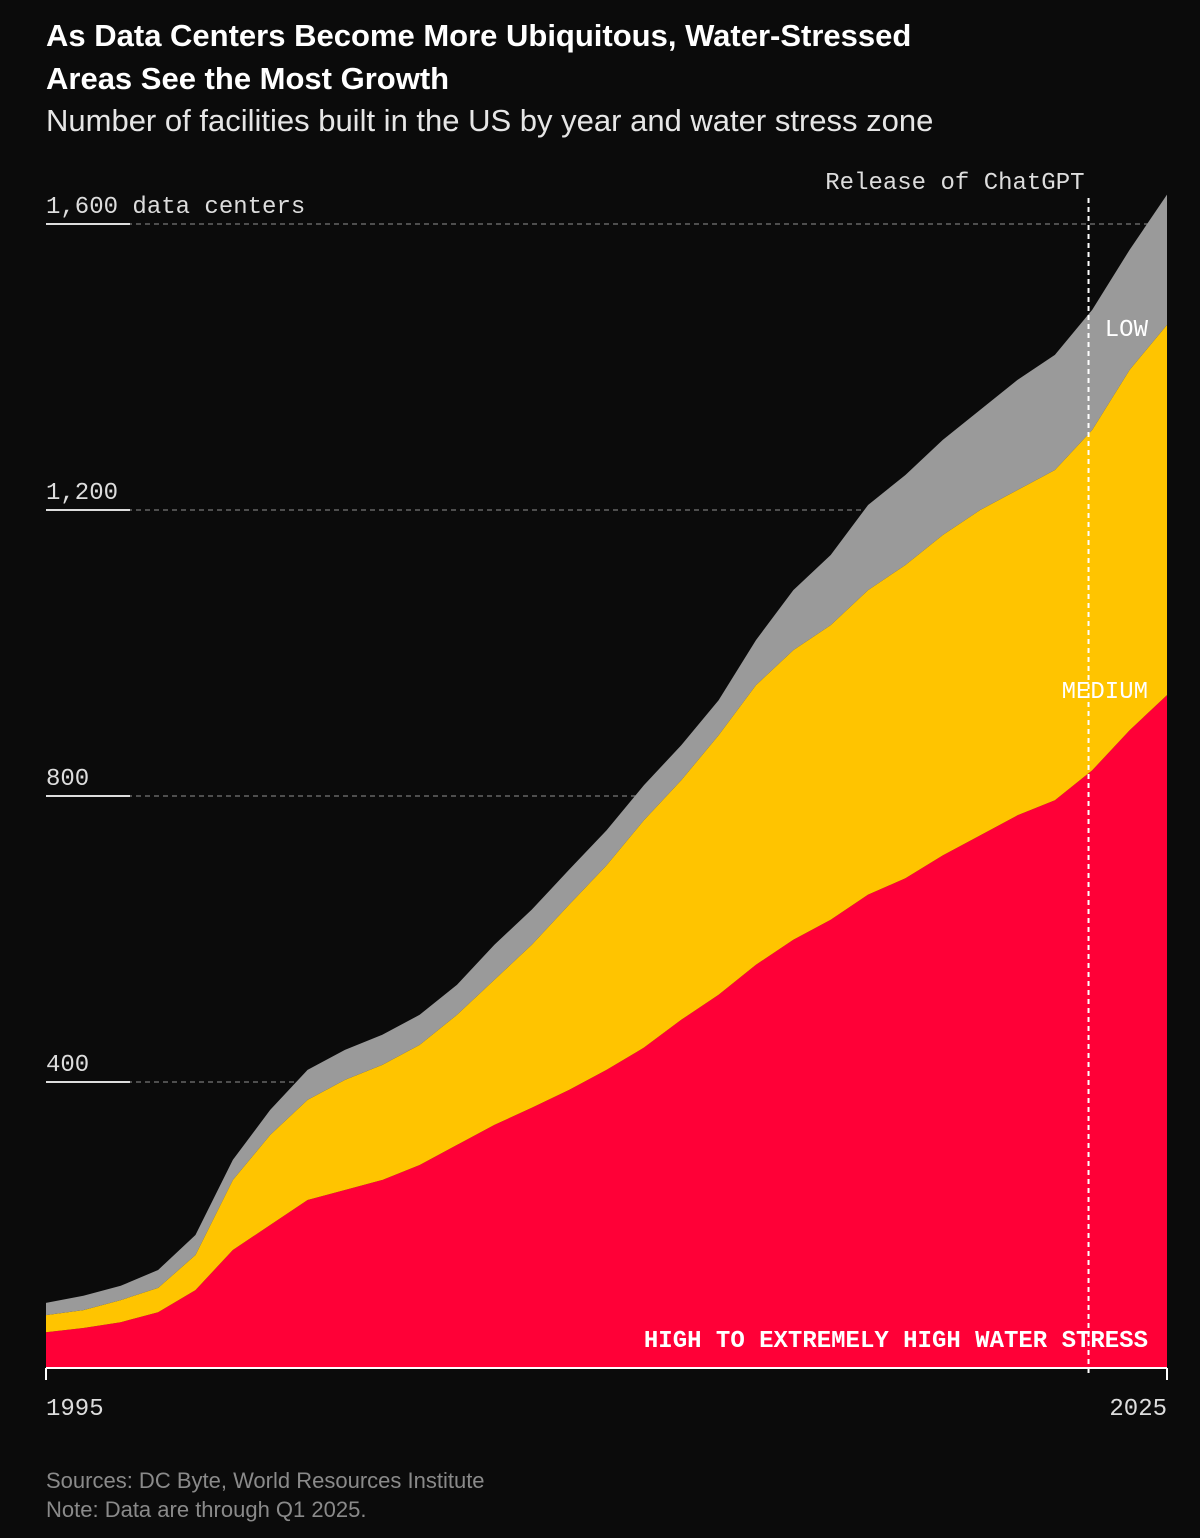 This screenshot has height=1538, width=1200. I want to click on y-tick-label: 1,600 data centers, so click(175, 207).